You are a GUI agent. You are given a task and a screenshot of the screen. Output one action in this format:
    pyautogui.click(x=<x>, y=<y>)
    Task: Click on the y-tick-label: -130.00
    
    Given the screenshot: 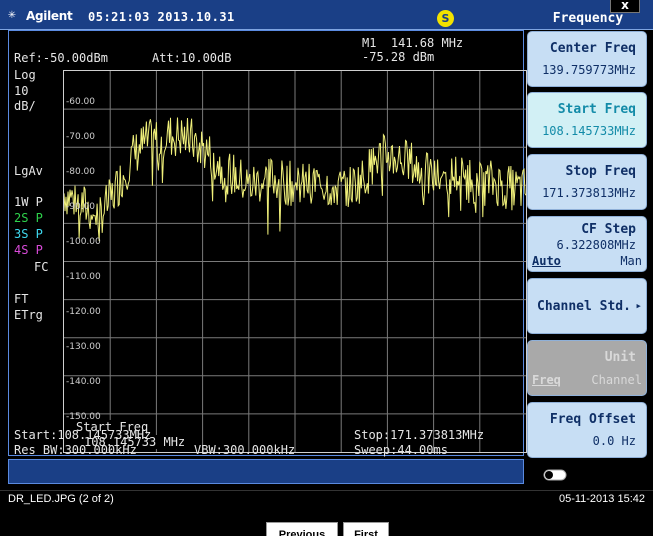 What is the action you would take?
    pyautogui.click(x=83, y=347)
    